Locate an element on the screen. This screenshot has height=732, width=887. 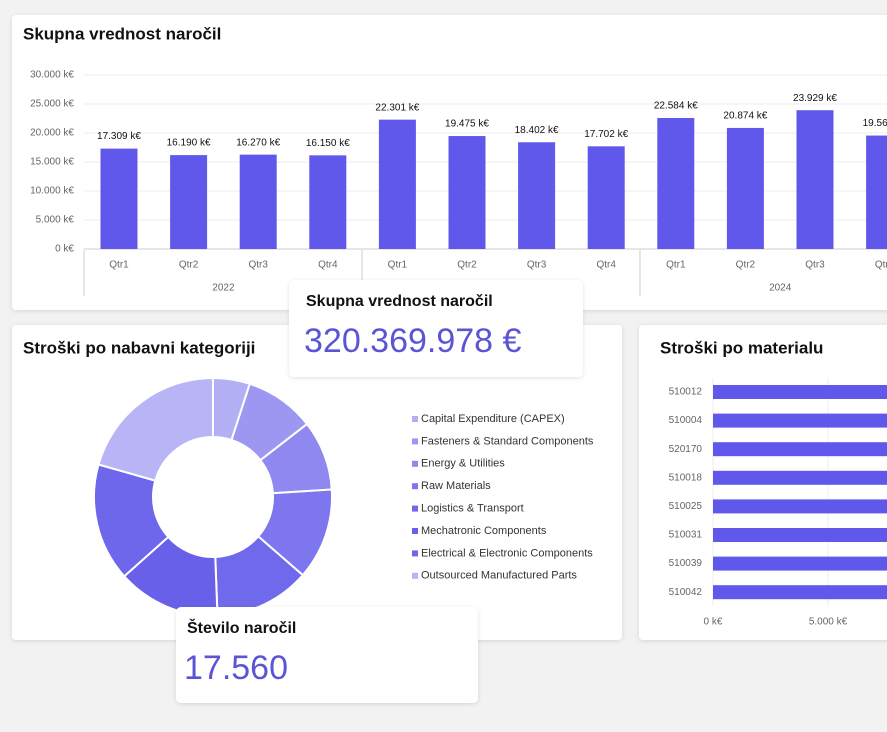
y-tick-label: 20.000 k€ is located at coordinates (52, 133).